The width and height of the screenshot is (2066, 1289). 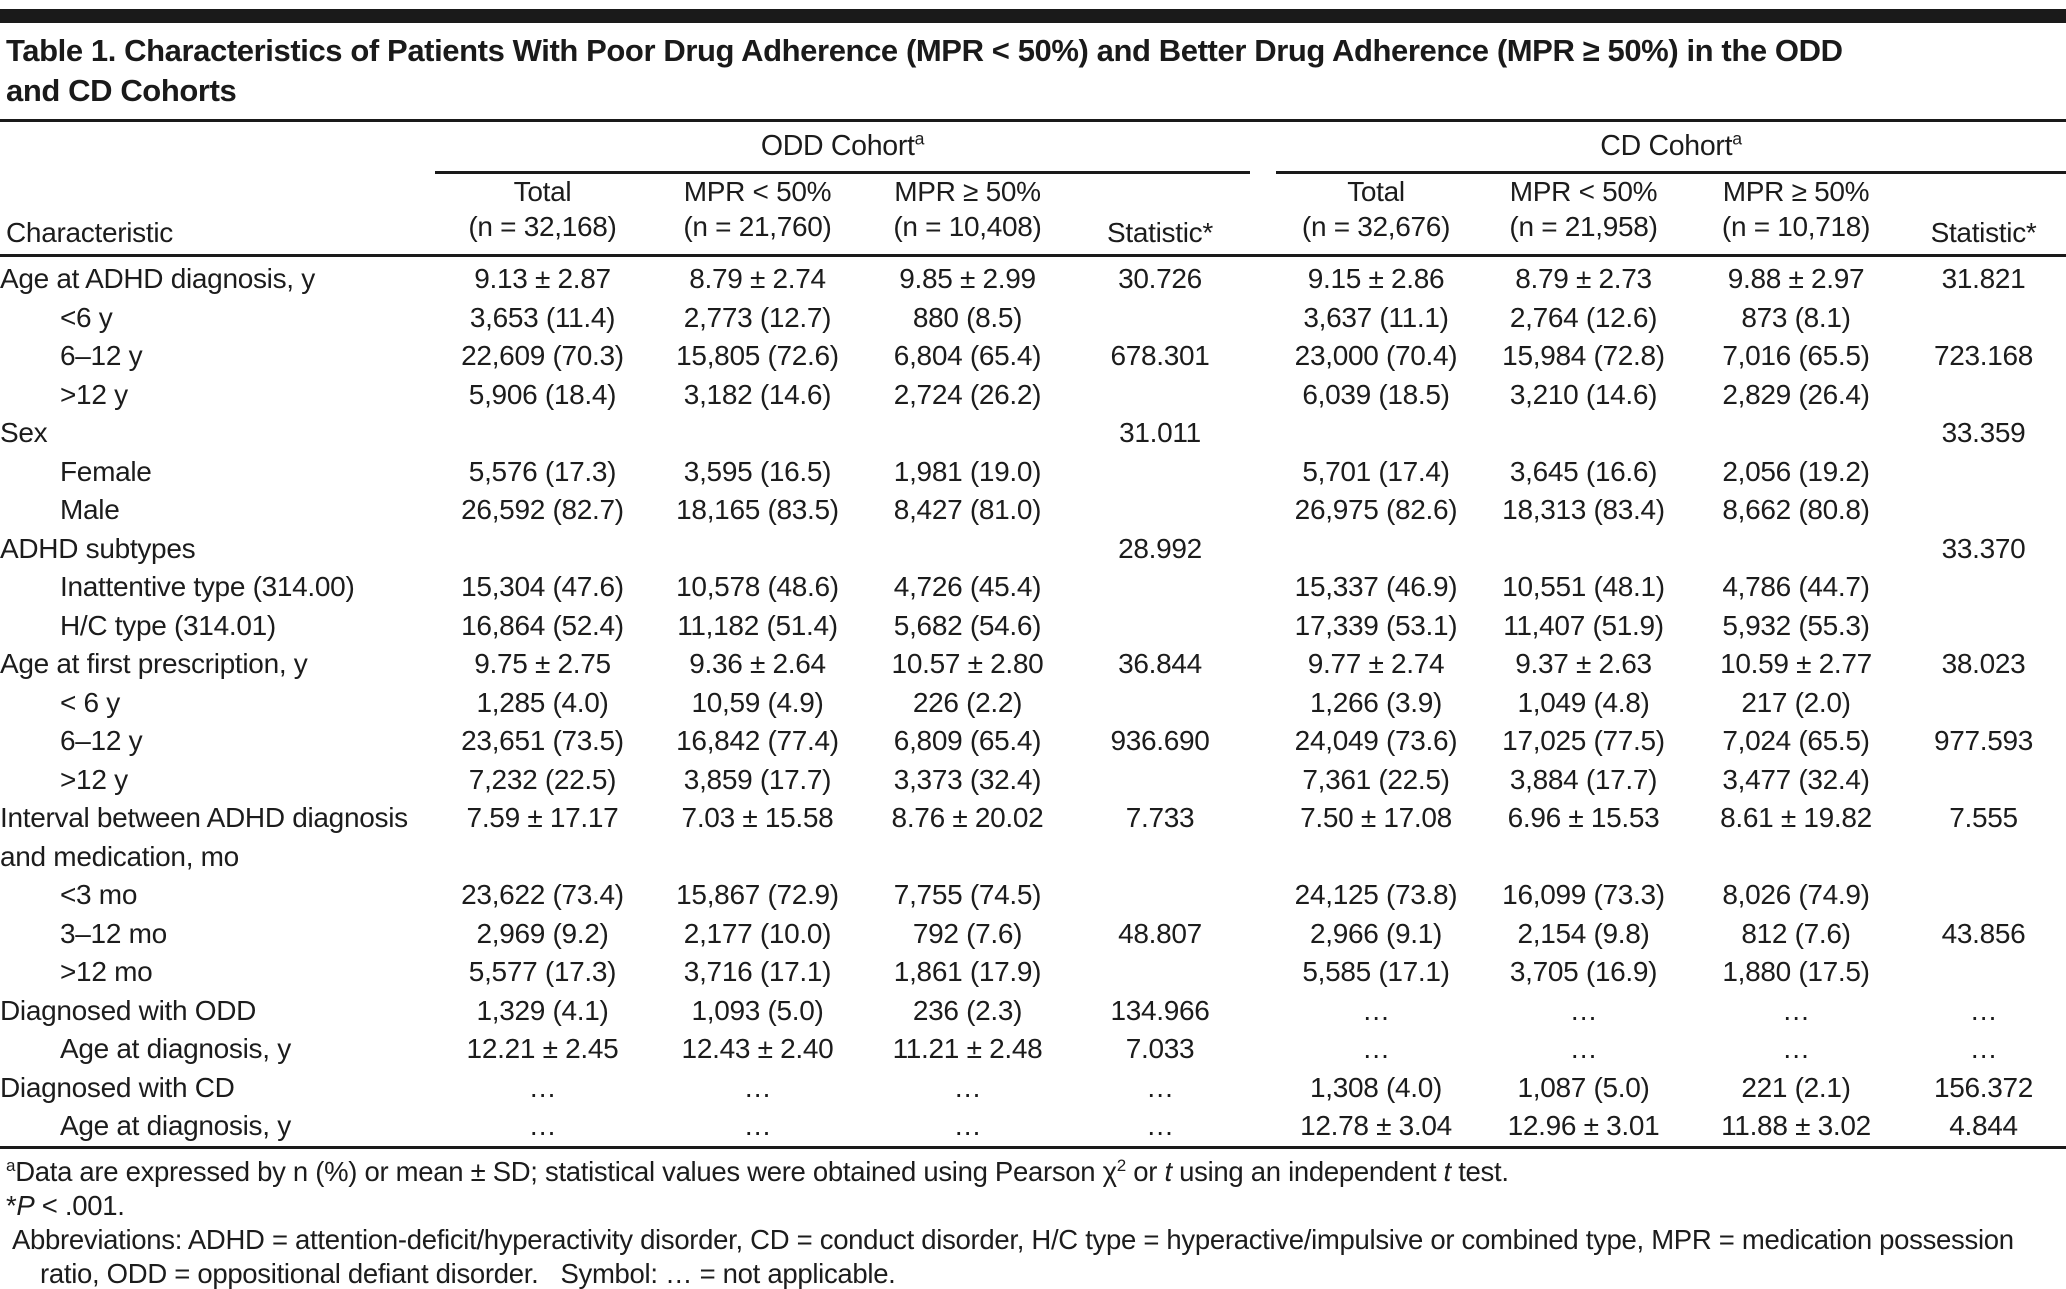 What do you see at coordinates (1583, 471) in the screenshot?
I see `table-cell: 3,645 (16.6)` at bounding box center [1583, 471].